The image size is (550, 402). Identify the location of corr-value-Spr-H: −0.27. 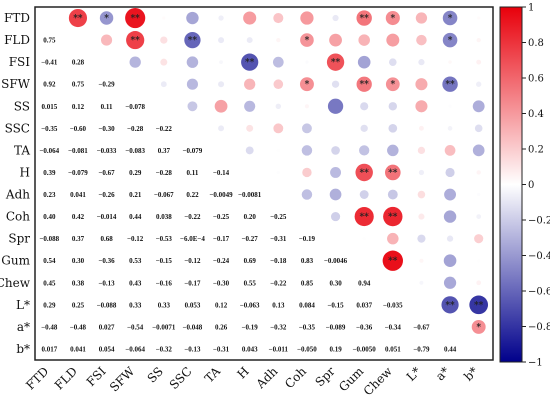
(250, 239).